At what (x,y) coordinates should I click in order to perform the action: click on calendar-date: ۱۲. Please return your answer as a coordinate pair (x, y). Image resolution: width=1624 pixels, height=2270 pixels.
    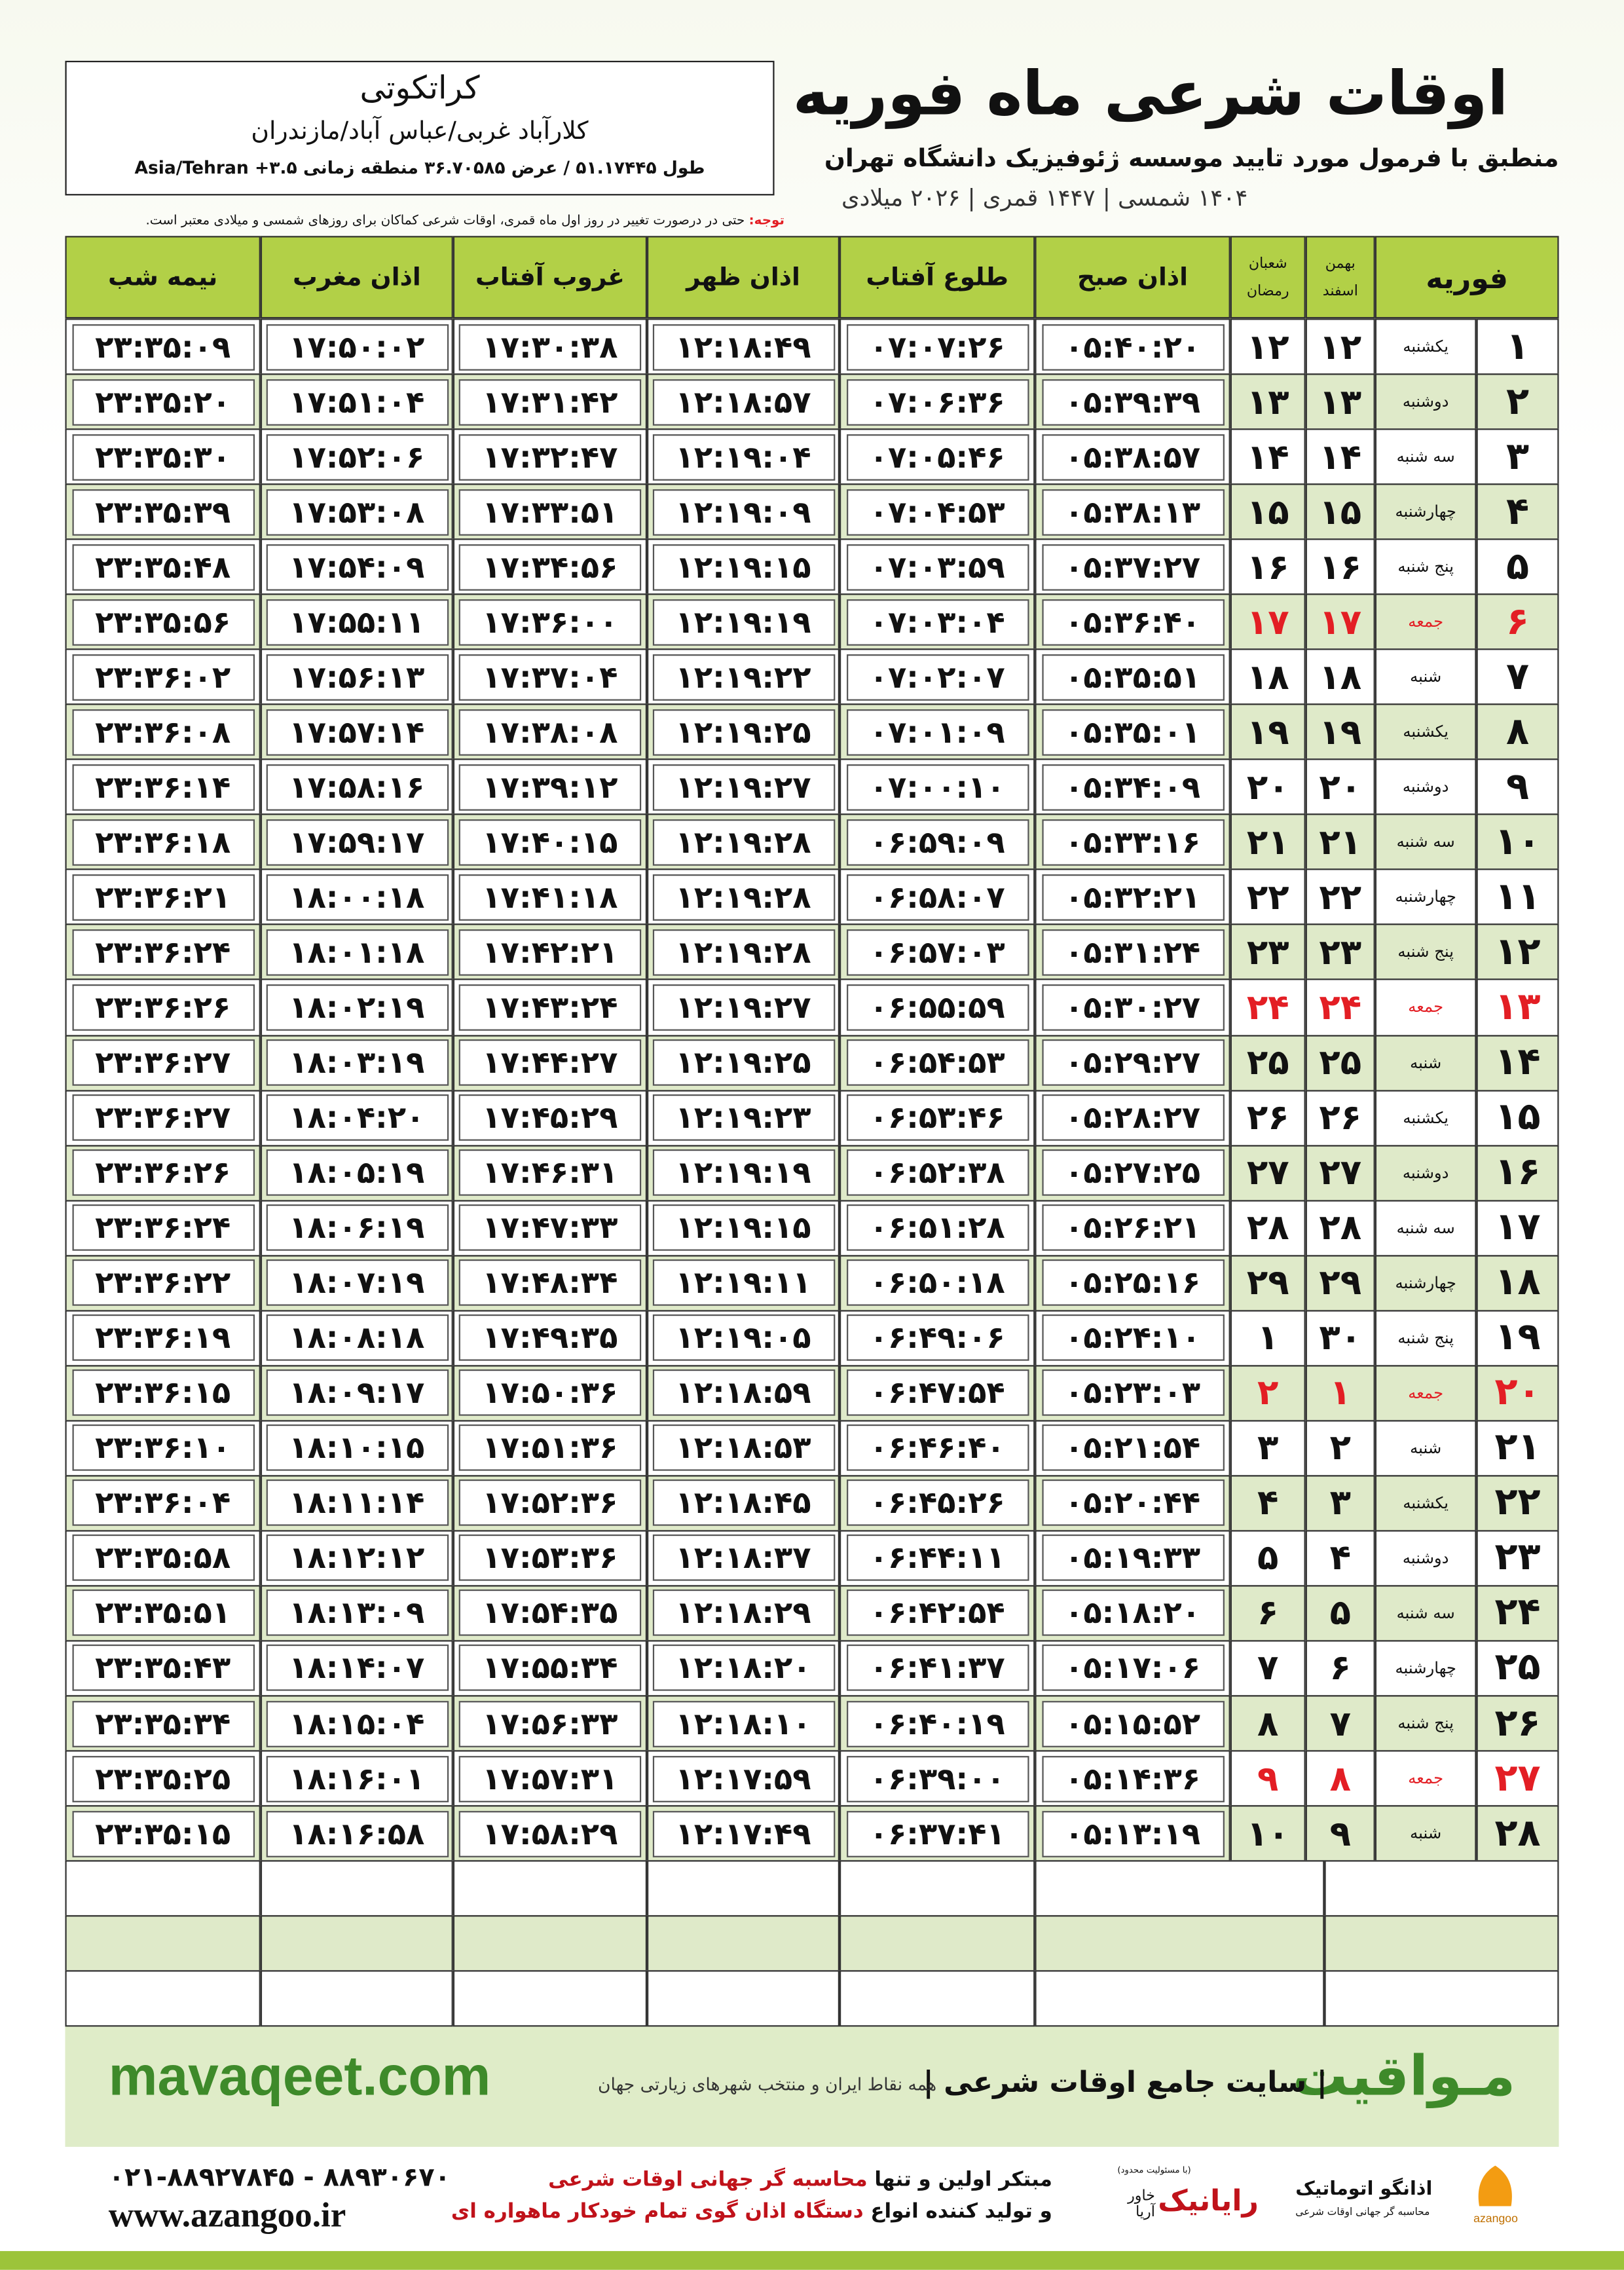
    Looking at the image, I should click on (1340, 346).